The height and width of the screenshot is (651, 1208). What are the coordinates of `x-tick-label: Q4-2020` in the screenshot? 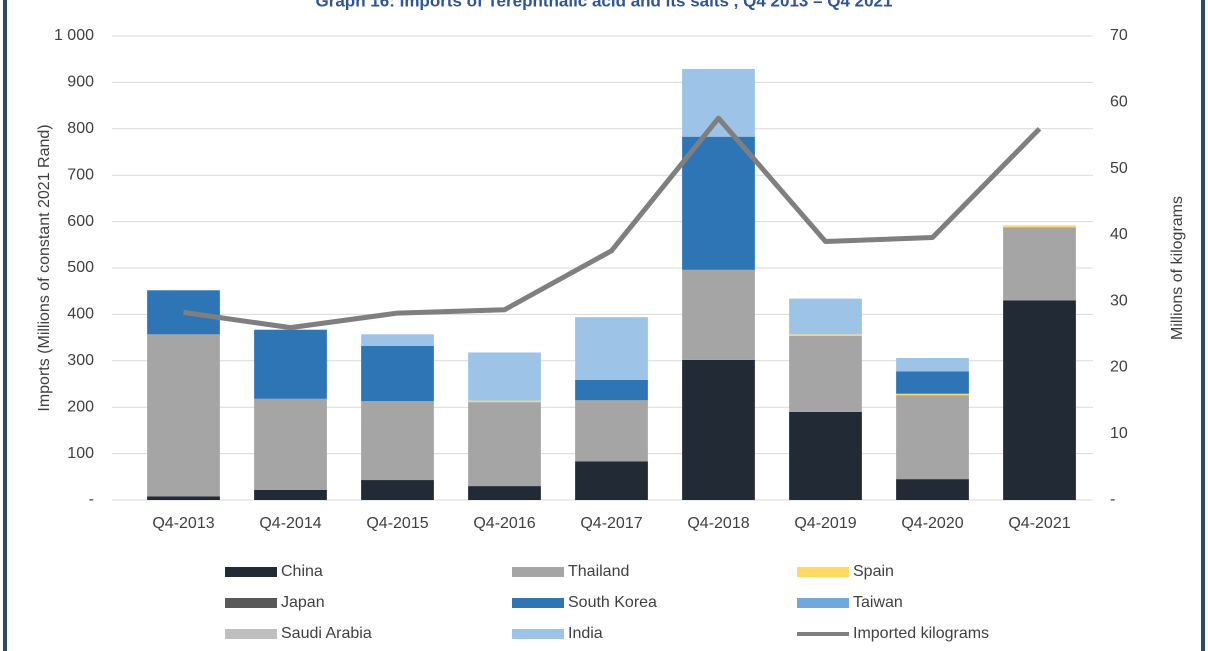 It's located at (932, 523).